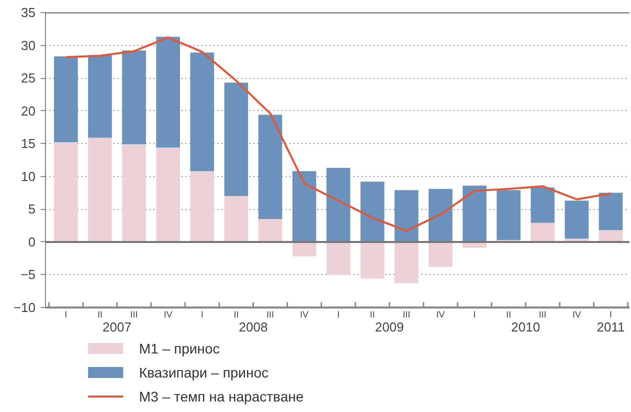  Describe the element at coordinates (117, 327) in the screenshot. I see `text: 2007` at that location.